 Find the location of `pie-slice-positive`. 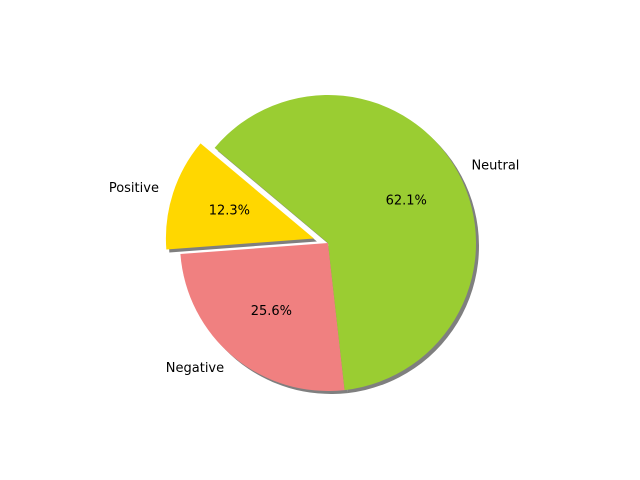

pie-slice-positive is located at coordinates (239, 196).